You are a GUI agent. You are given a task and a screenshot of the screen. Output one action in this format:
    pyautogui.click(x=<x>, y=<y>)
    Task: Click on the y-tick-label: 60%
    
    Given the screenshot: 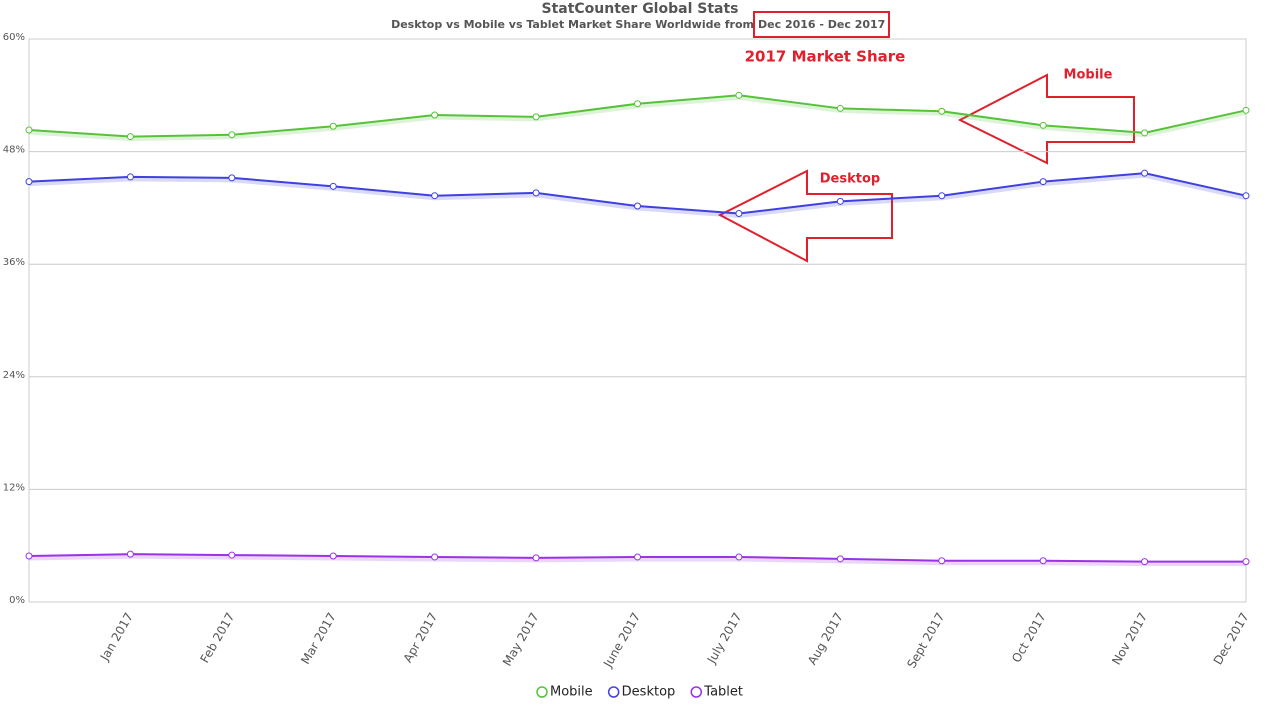 What is the action you would take?
    pyautogui.click(x=14, y=37)
    